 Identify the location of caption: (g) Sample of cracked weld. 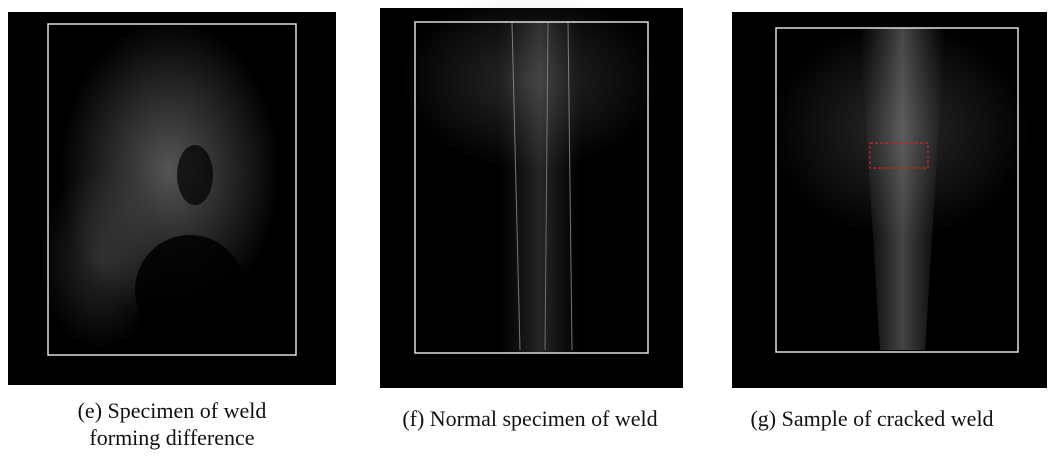
(871, 418).